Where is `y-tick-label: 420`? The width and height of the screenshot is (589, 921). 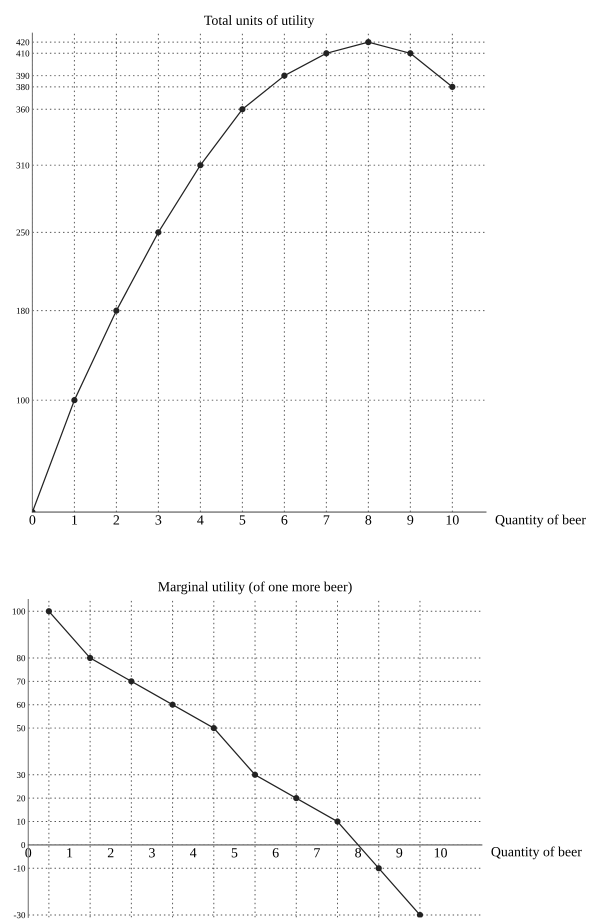
y-tick-label: 420 is located at coordinates (23, 42).